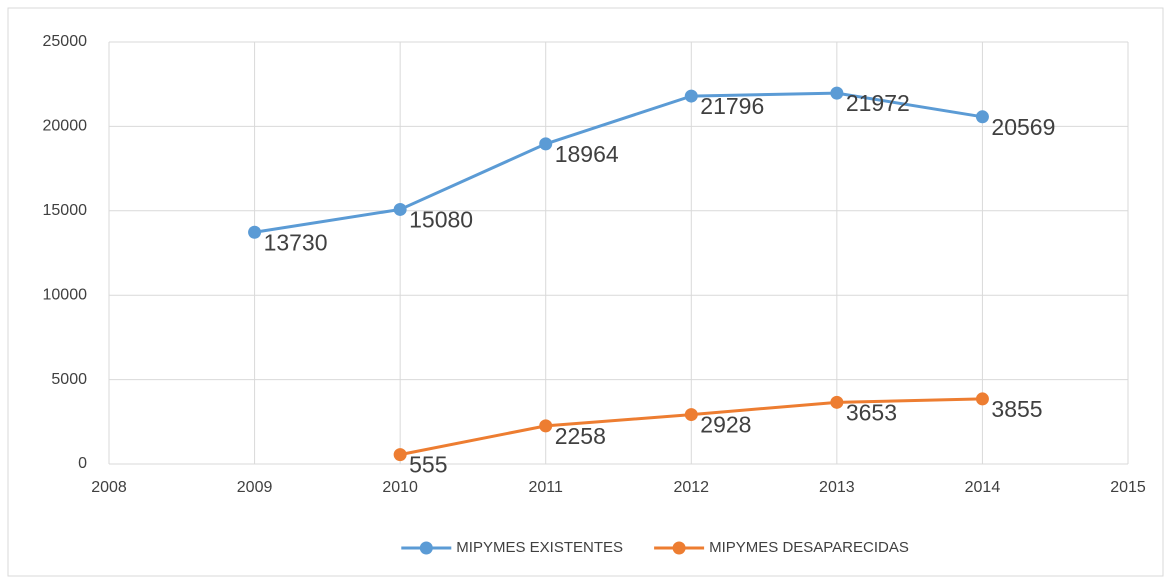 The image size is (1172, 581). I want to click on data-label: 21796, so click(732, 106).